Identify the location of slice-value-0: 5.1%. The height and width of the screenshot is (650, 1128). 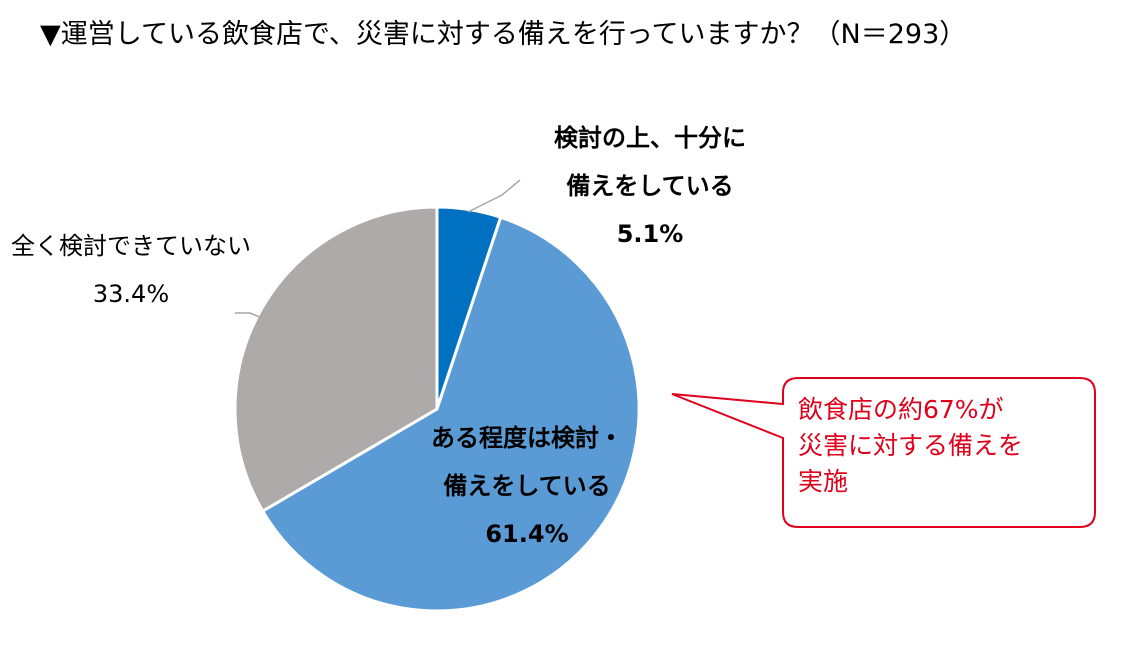
(650, 234).